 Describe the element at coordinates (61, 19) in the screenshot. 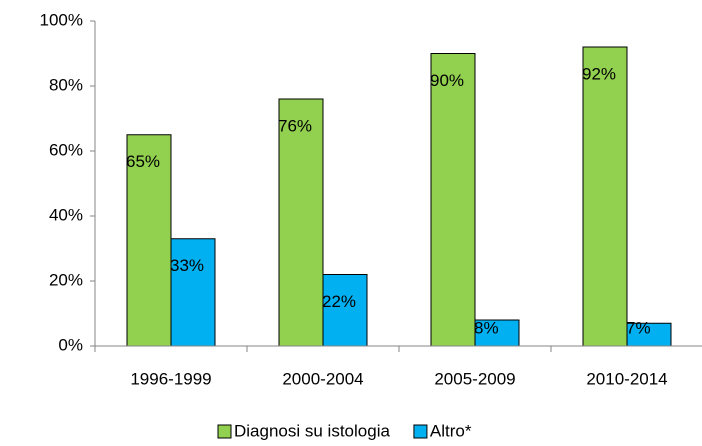

I see `y-tick-label: 100%` at that location.